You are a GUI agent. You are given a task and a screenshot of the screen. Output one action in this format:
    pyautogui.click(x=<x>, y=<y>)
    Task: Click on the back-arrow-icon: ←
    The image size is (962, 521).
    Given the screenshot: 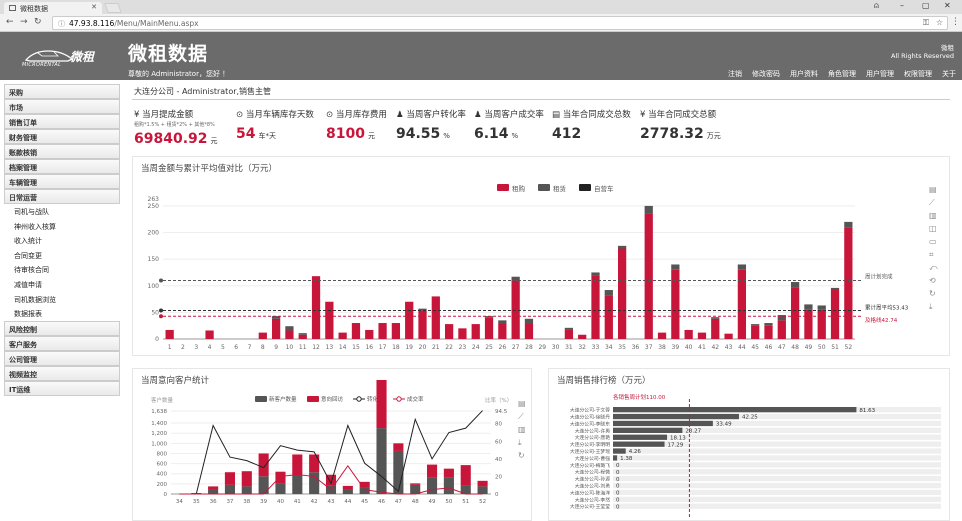 What is the action you would take?
    pyautogui.click(x=10, y=22)
    